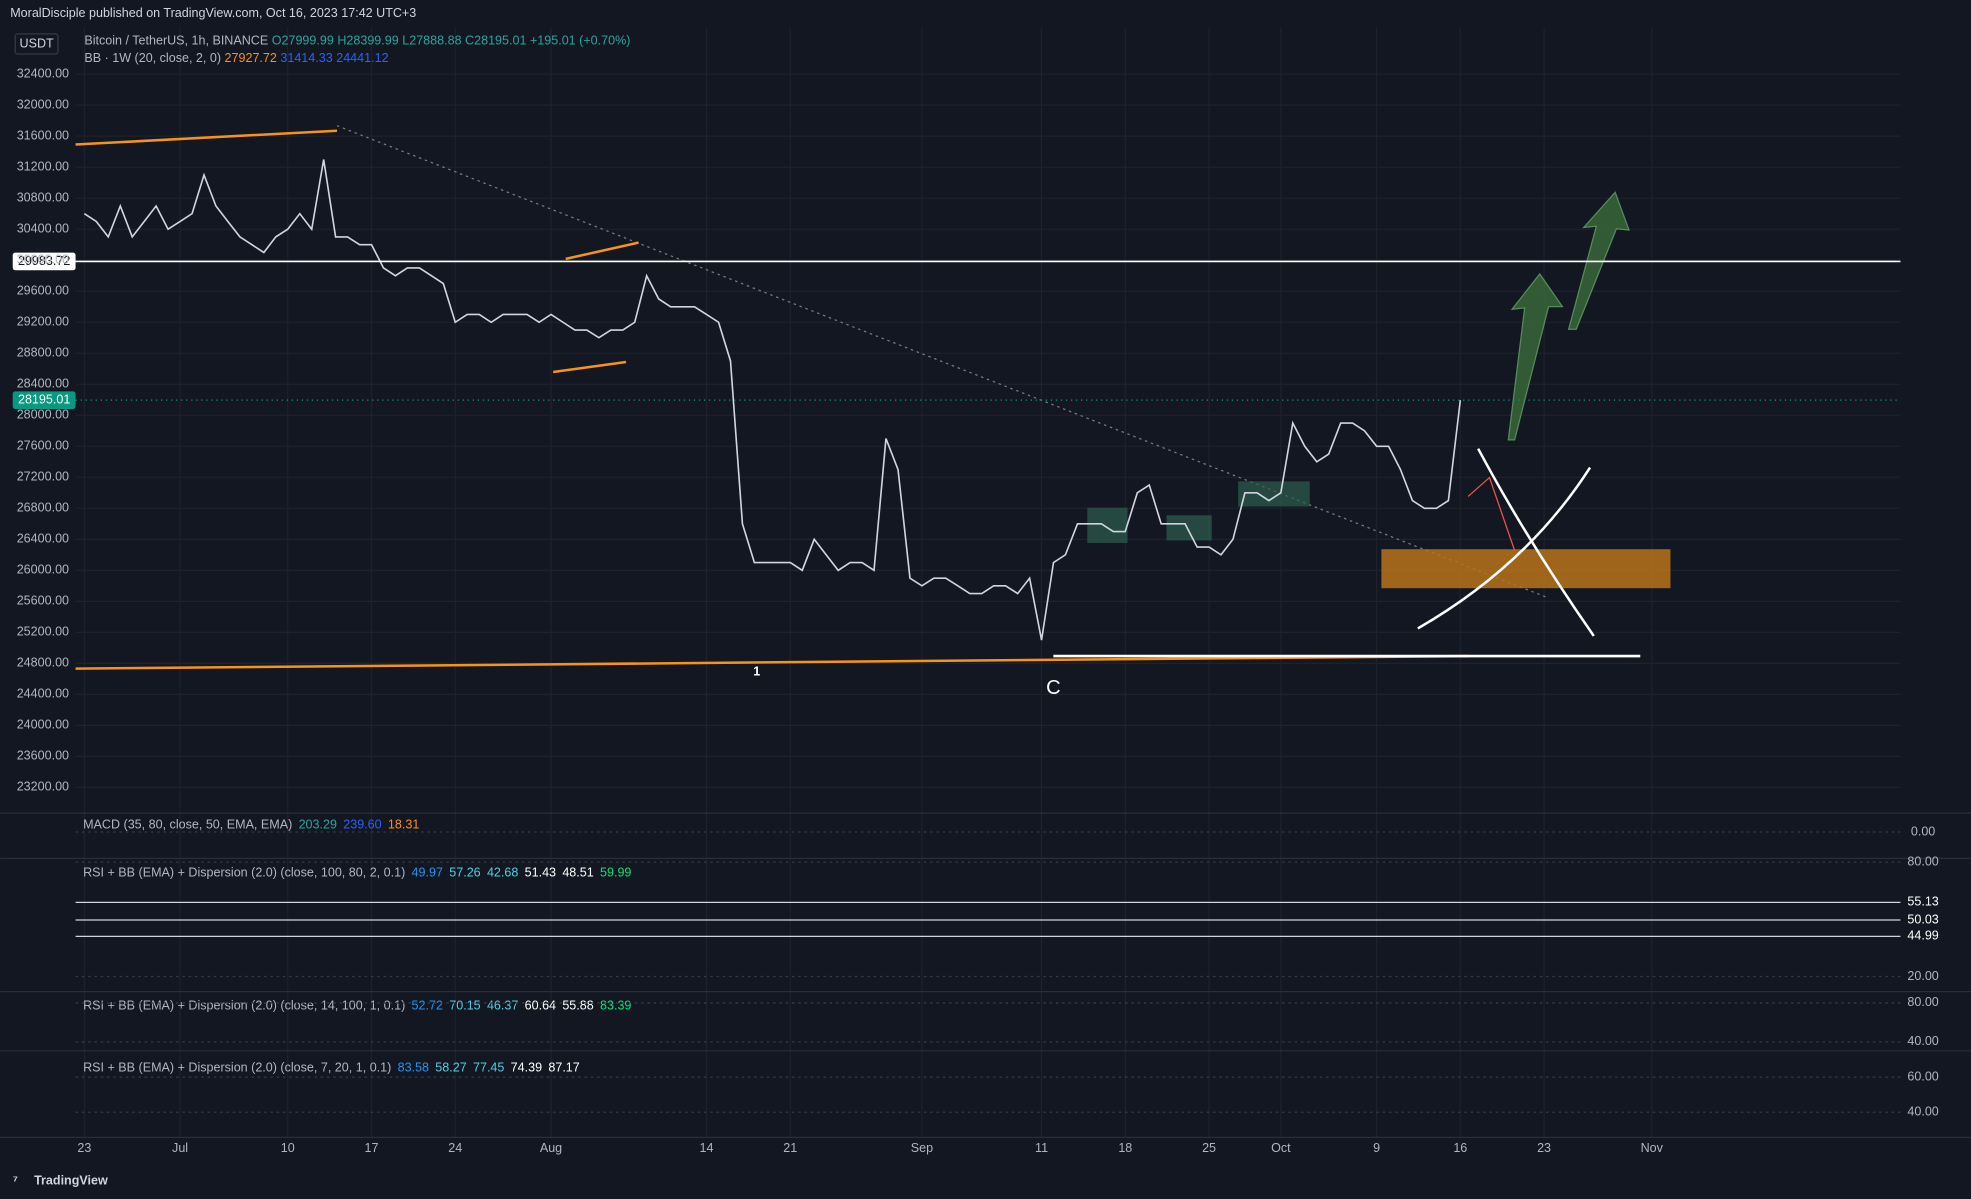 The image size is (1971, 1199). I want to click on x-tick-label: Nov, so click(1652, 1148).